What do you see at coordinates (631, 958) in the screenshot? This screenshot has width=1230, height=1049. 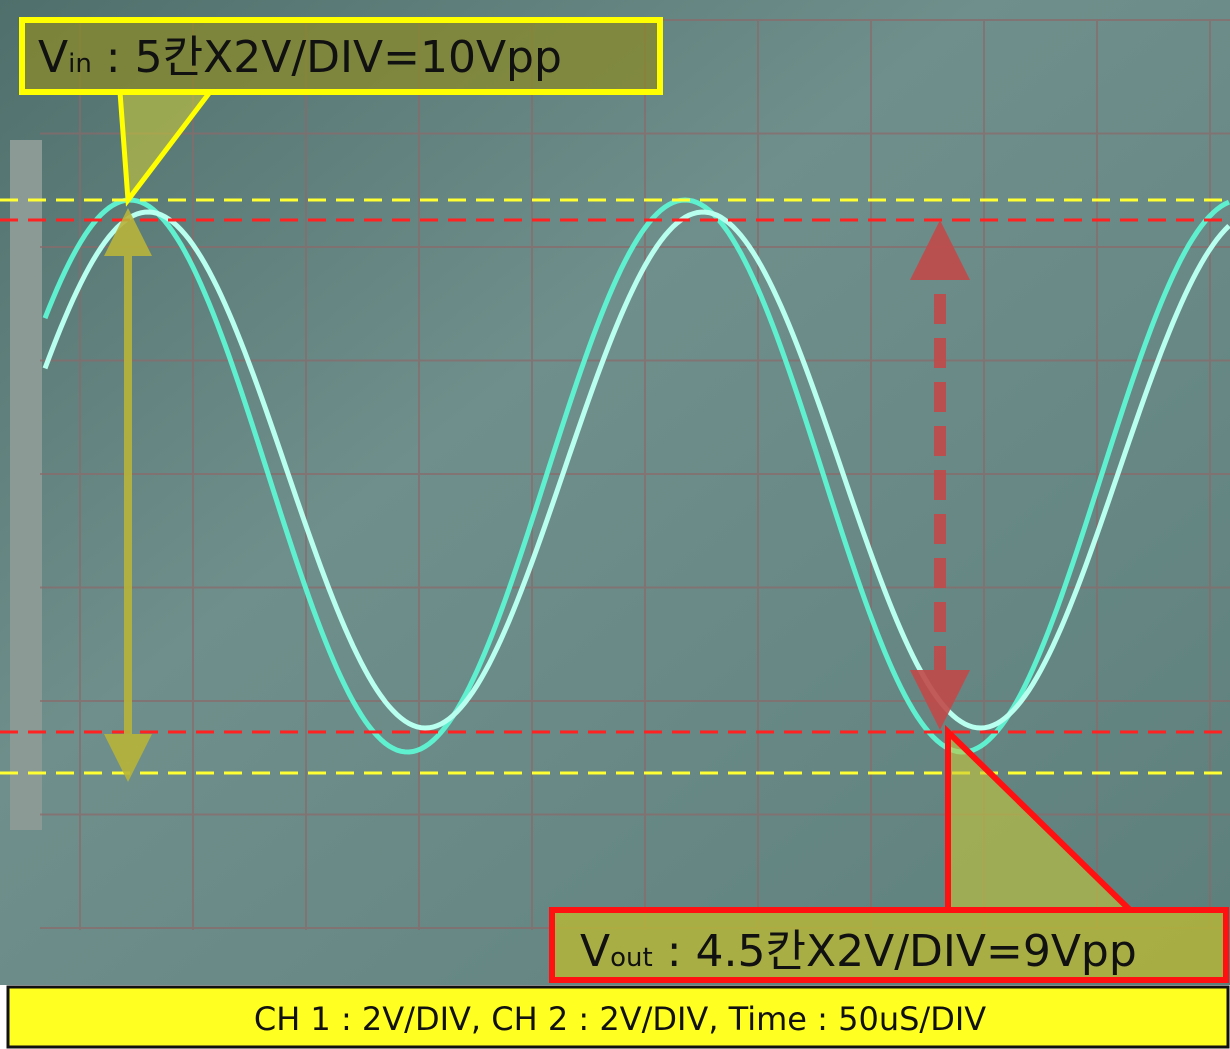 I see `vout-subscript: out` at bounding box center [631, 958].